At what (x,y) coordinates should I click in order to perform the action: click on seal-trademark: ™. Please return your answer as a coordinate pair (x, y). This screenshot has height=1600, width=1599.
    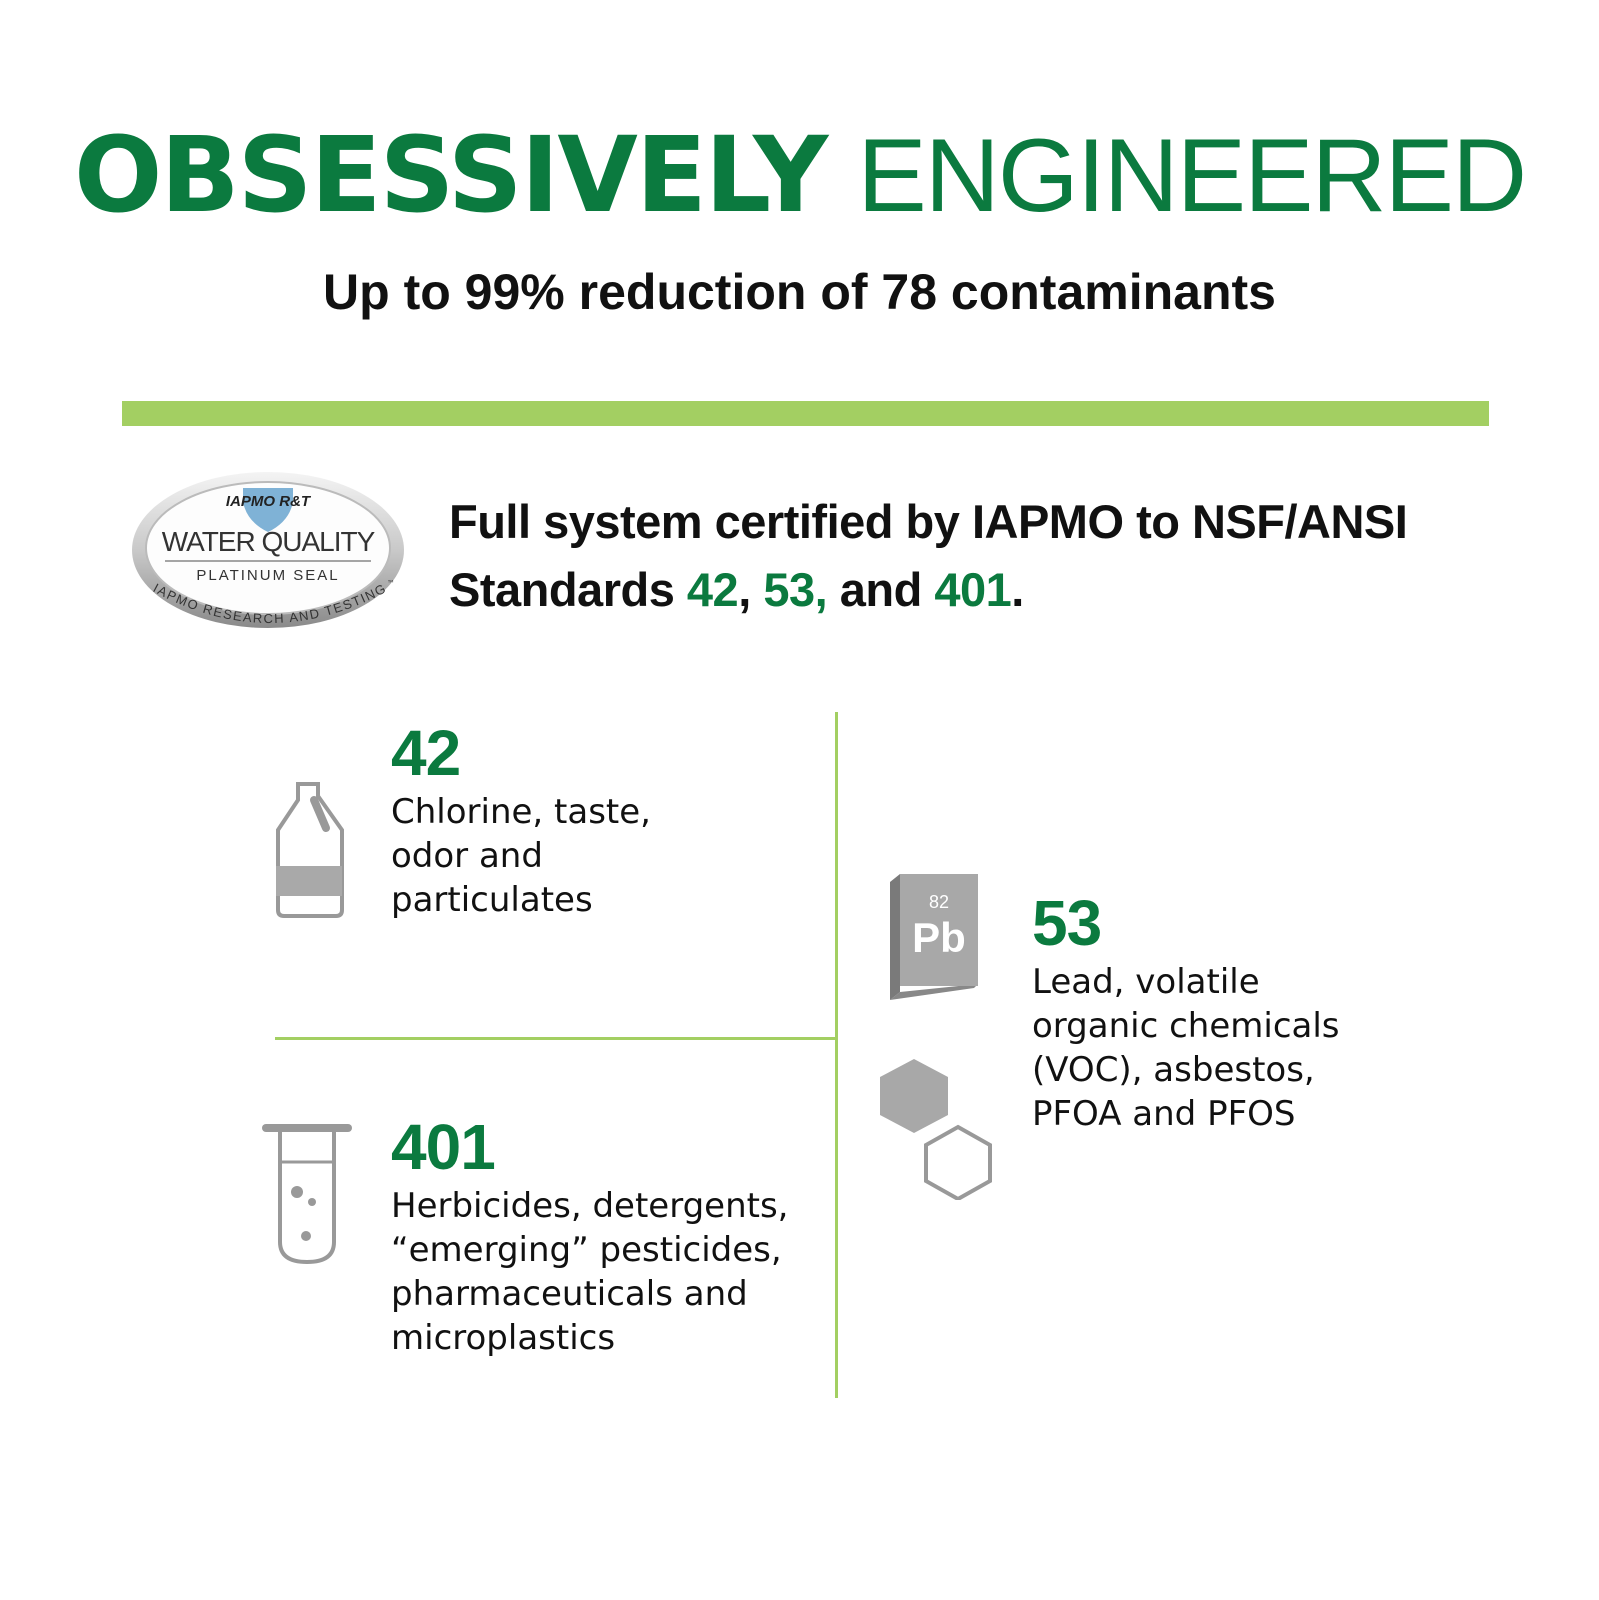
    Looking at the image, I should click on (391, 583).